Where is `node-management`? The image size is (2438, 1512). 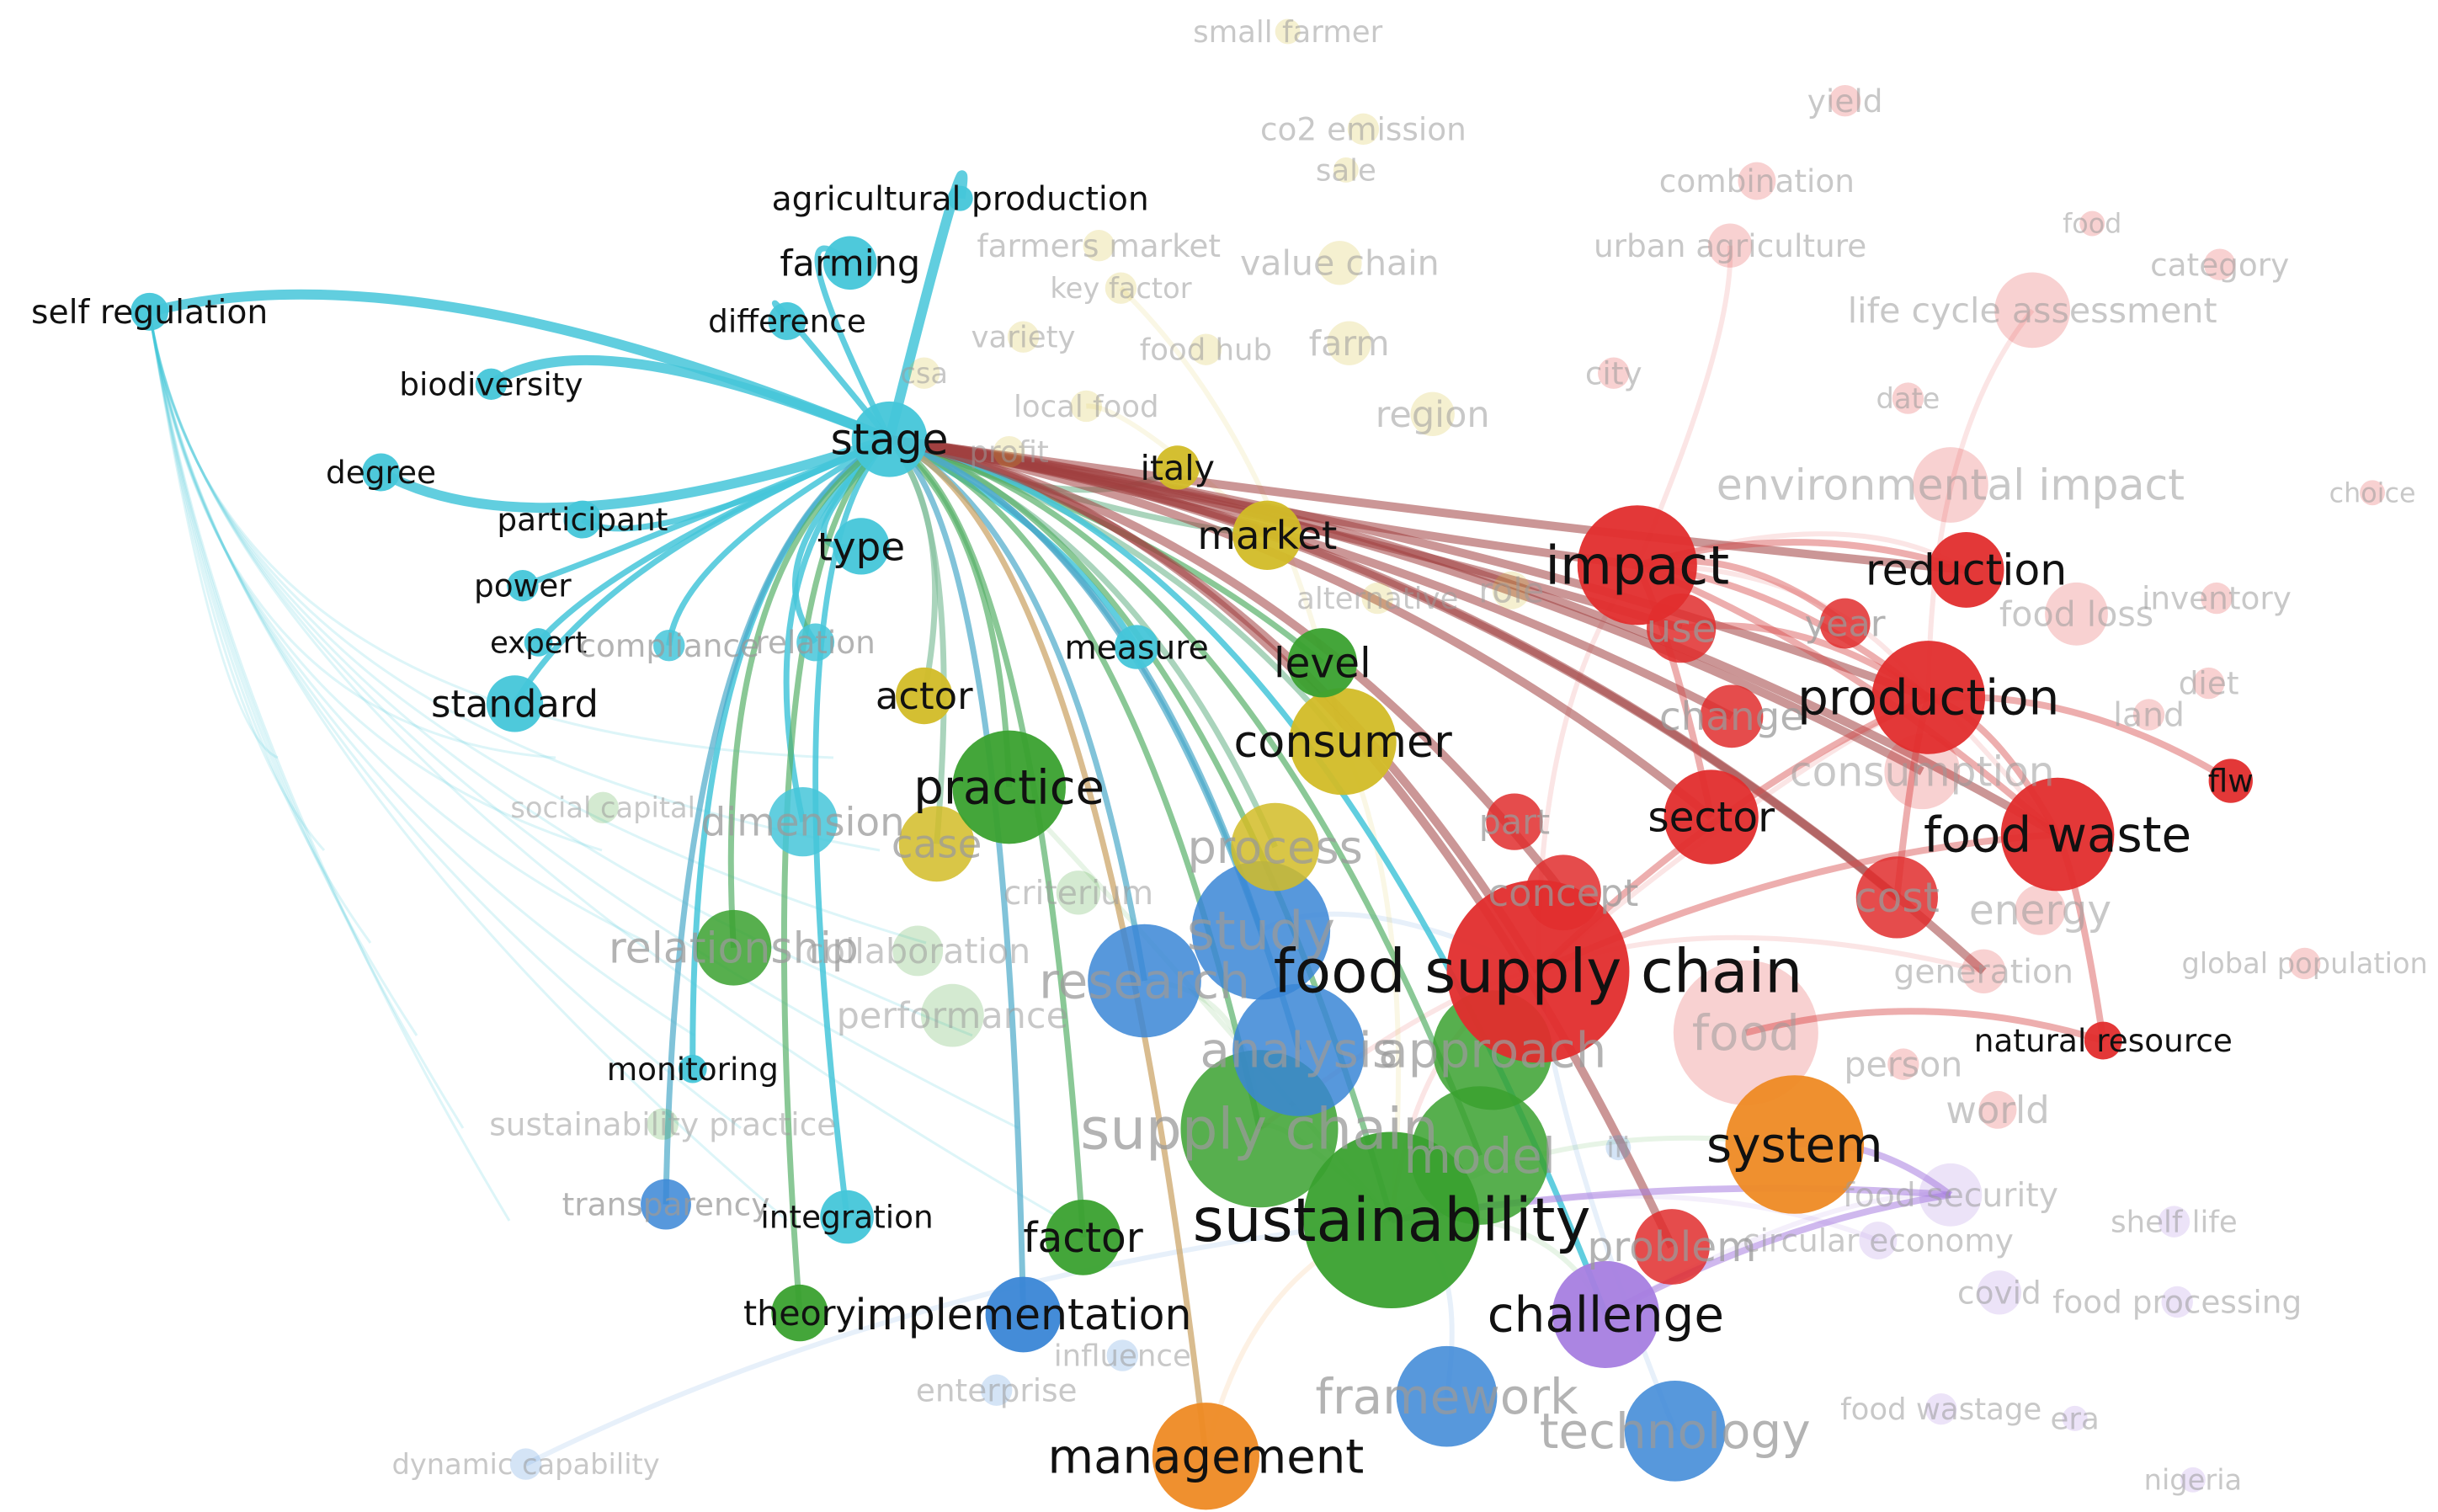
node-management is located at coordinates (1206, 1456).